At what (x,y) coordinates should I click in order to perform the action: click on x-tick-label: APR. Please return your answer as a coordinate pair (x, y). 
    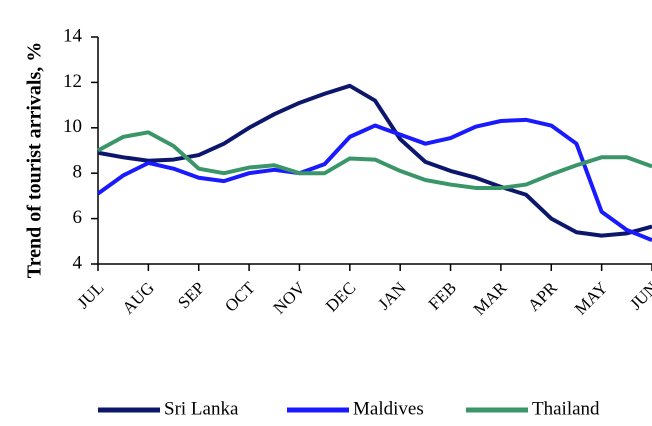
    Looking at the image, I should click on (542, 296).